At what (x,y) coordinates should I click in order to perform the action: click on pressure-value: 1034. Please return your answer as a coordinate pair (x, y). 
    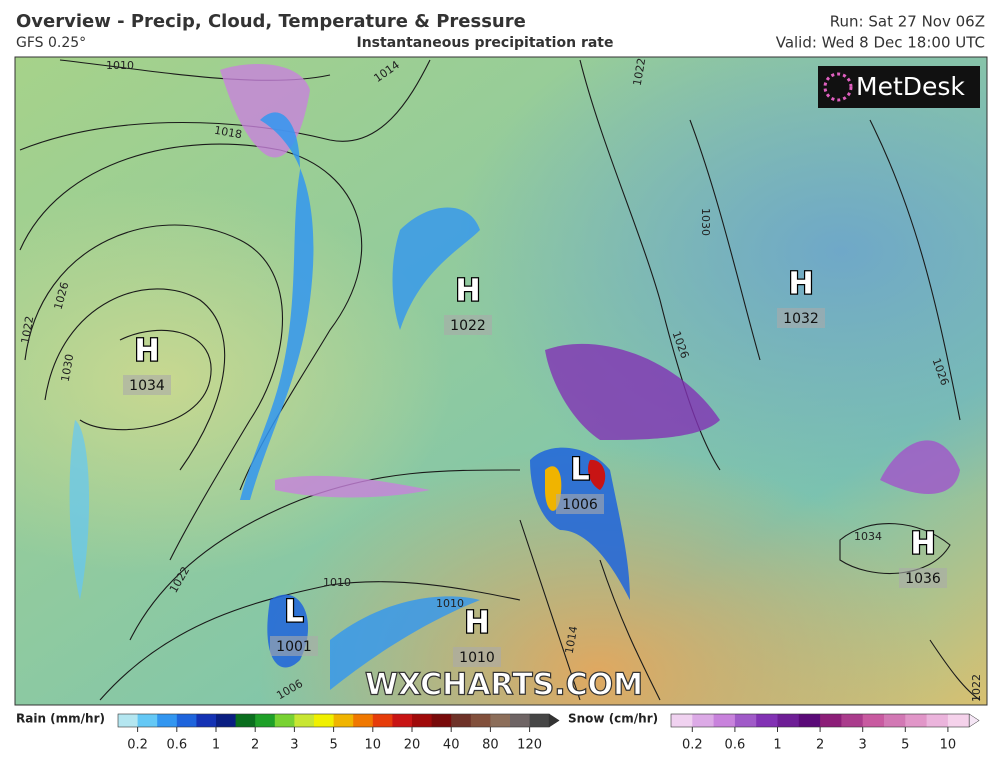
    Looking at the image, I should click on (147, 386).